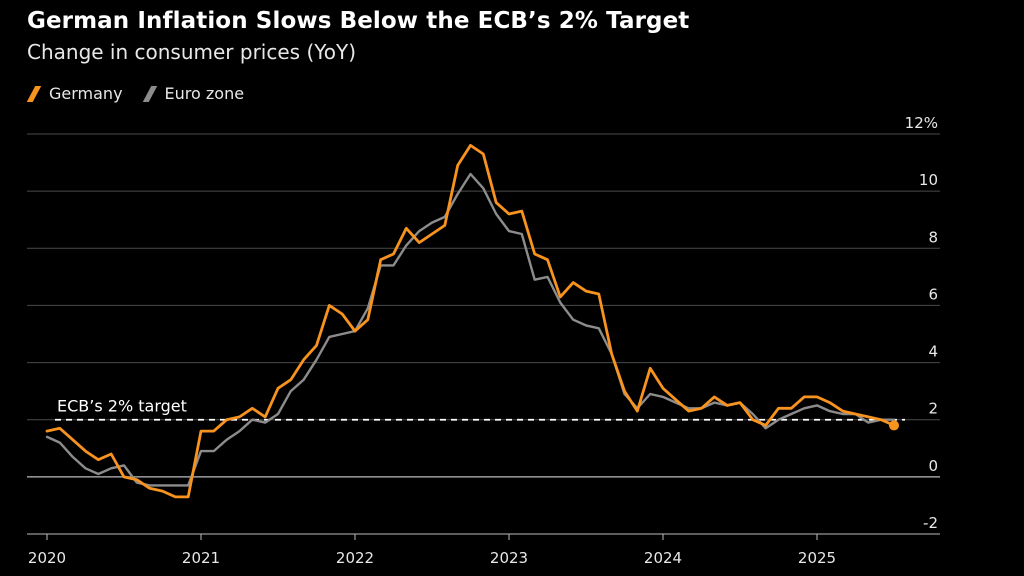  Describe the element at coordinates (192, 52) in the screenshot. I see `chart-subtitle: Change in consumer prices (YoY)` at that location.